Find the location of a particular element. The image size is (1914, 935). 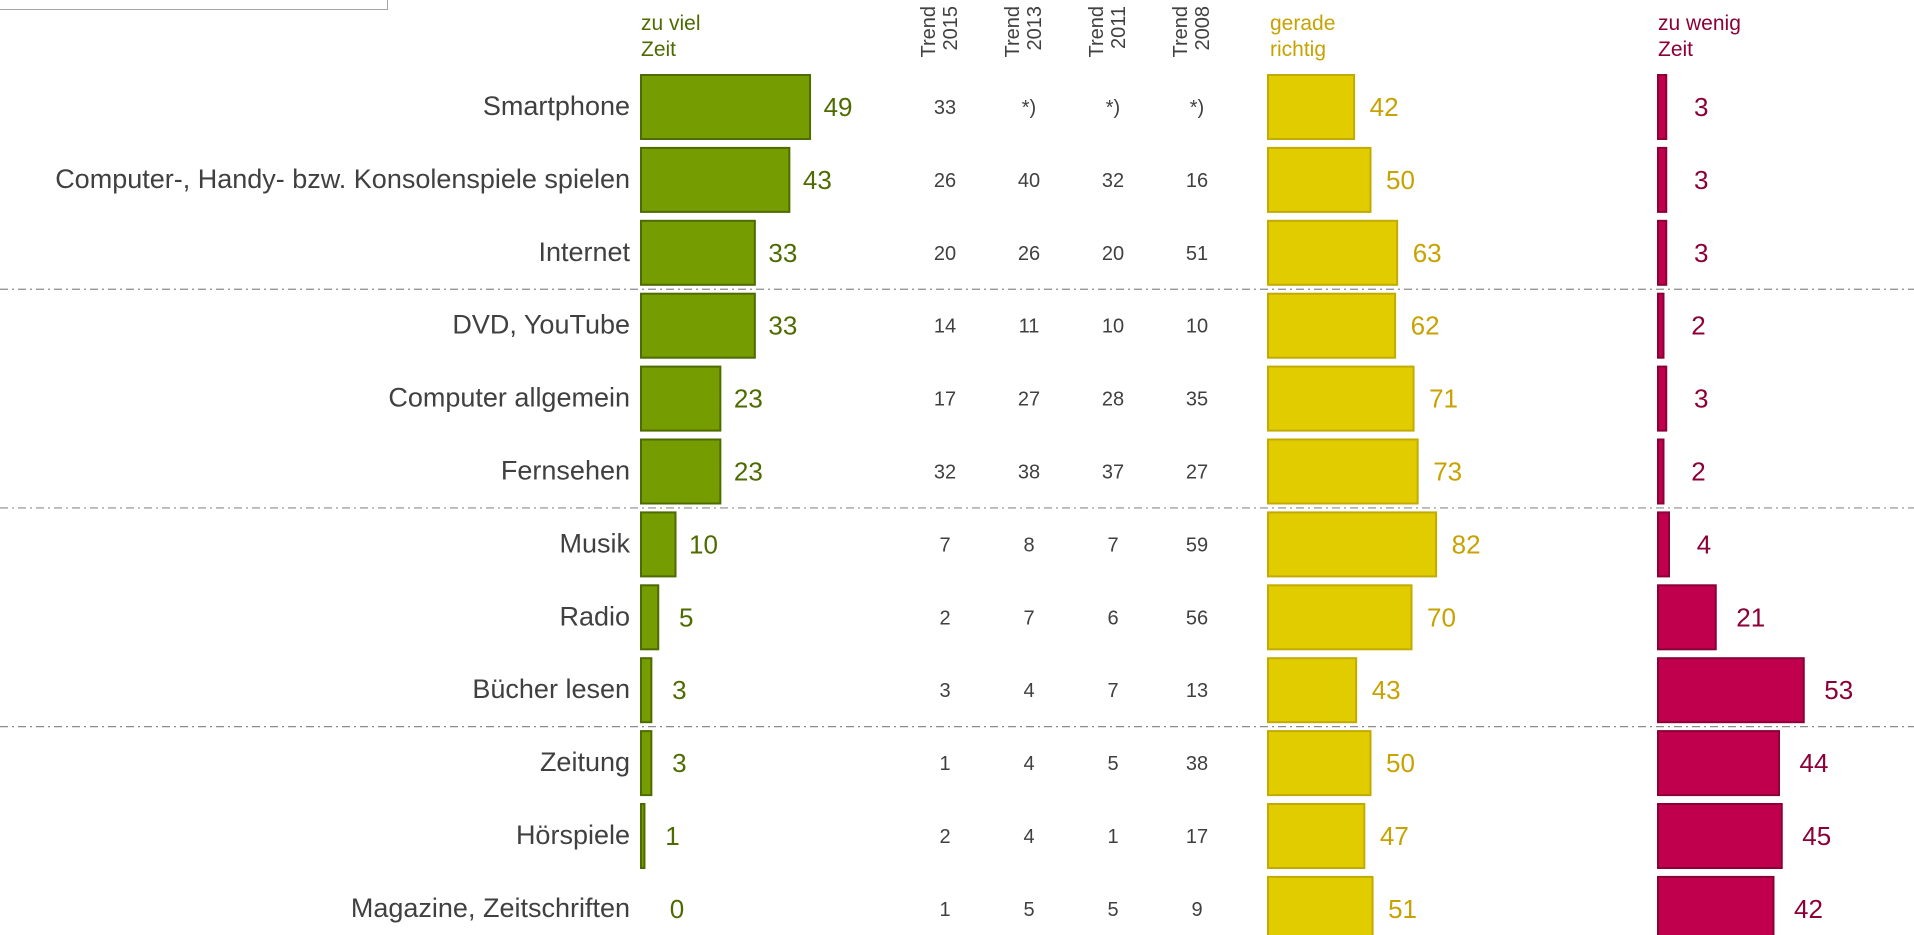

trend-value: 6 is located at coordinates (1112, 618).